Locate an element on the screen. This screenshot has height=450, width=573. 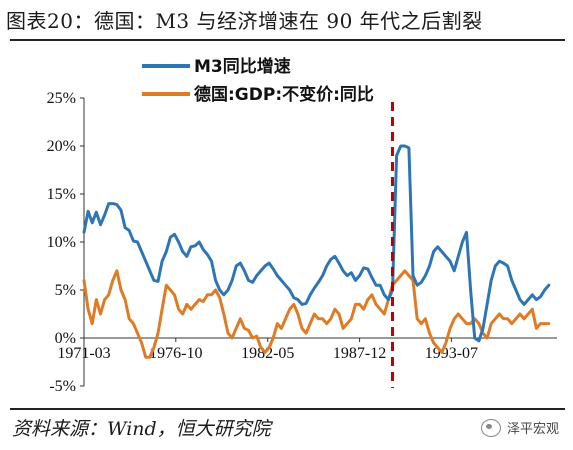
bottom-rule is located at coordinates (287, 409).